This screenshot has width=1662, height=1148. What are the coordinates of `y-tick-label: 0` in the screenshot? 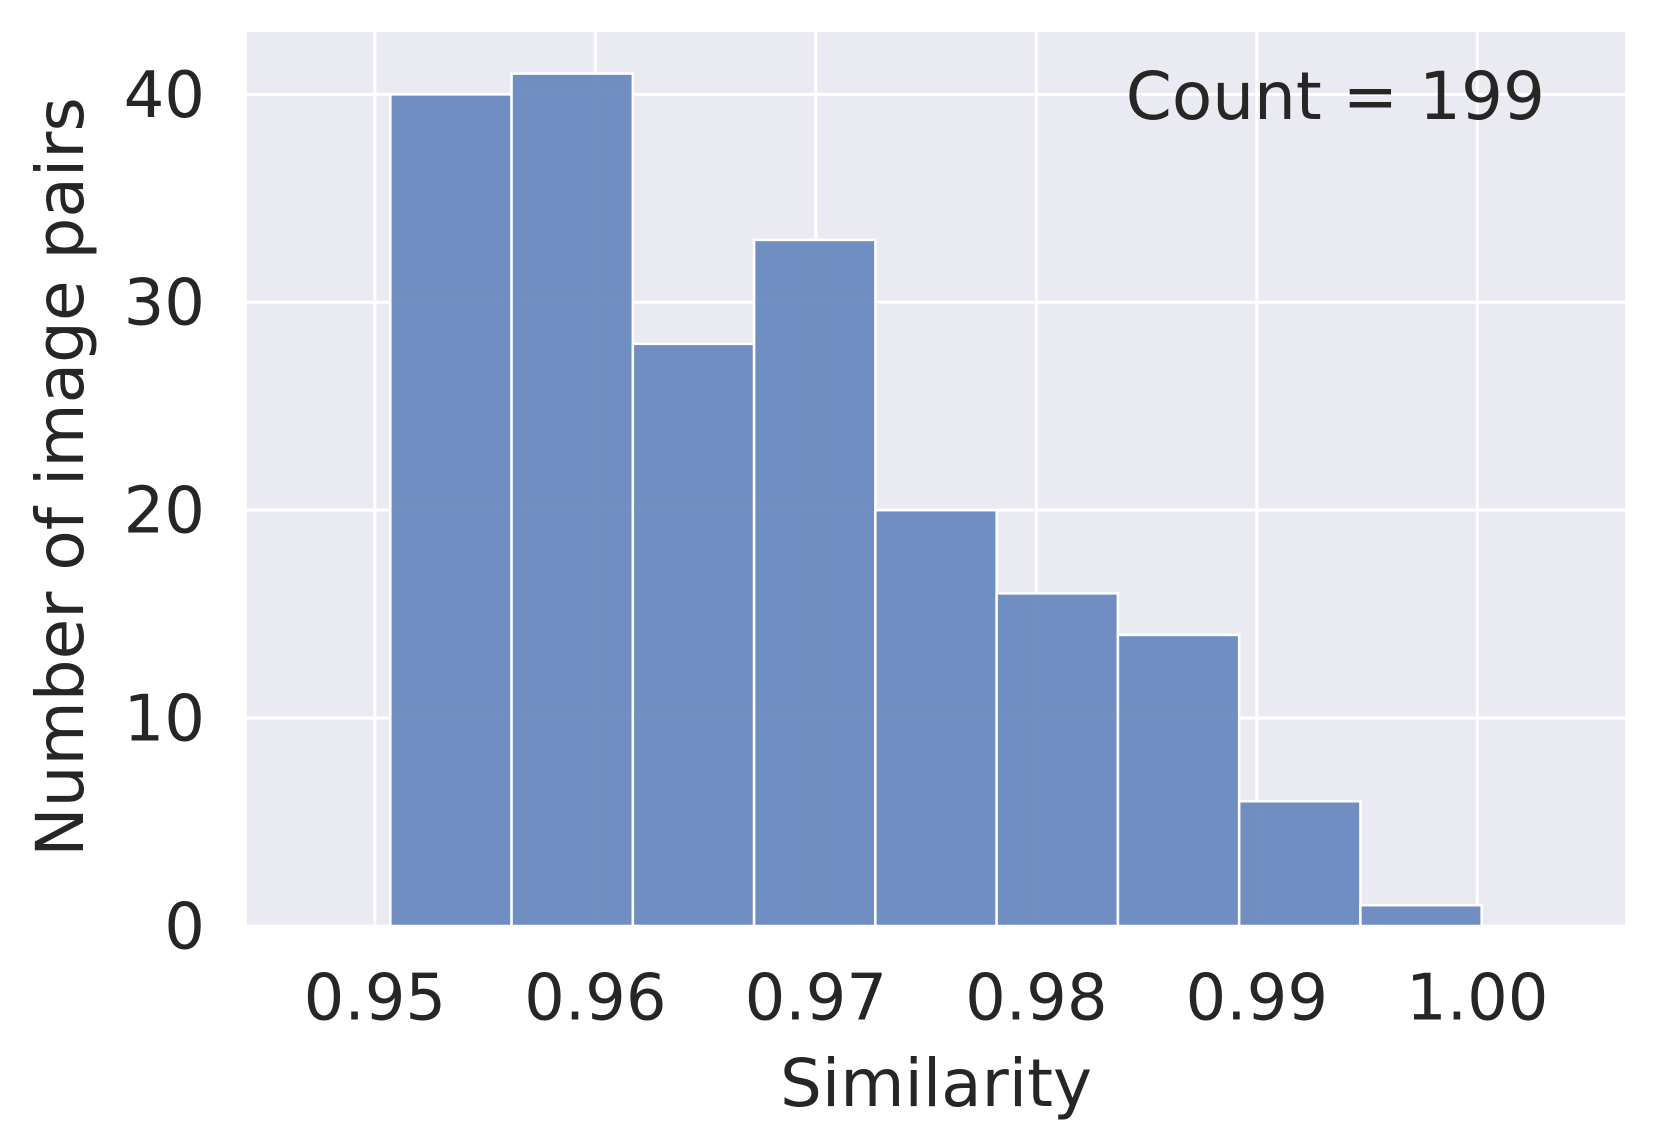 It's located at (184, 927).